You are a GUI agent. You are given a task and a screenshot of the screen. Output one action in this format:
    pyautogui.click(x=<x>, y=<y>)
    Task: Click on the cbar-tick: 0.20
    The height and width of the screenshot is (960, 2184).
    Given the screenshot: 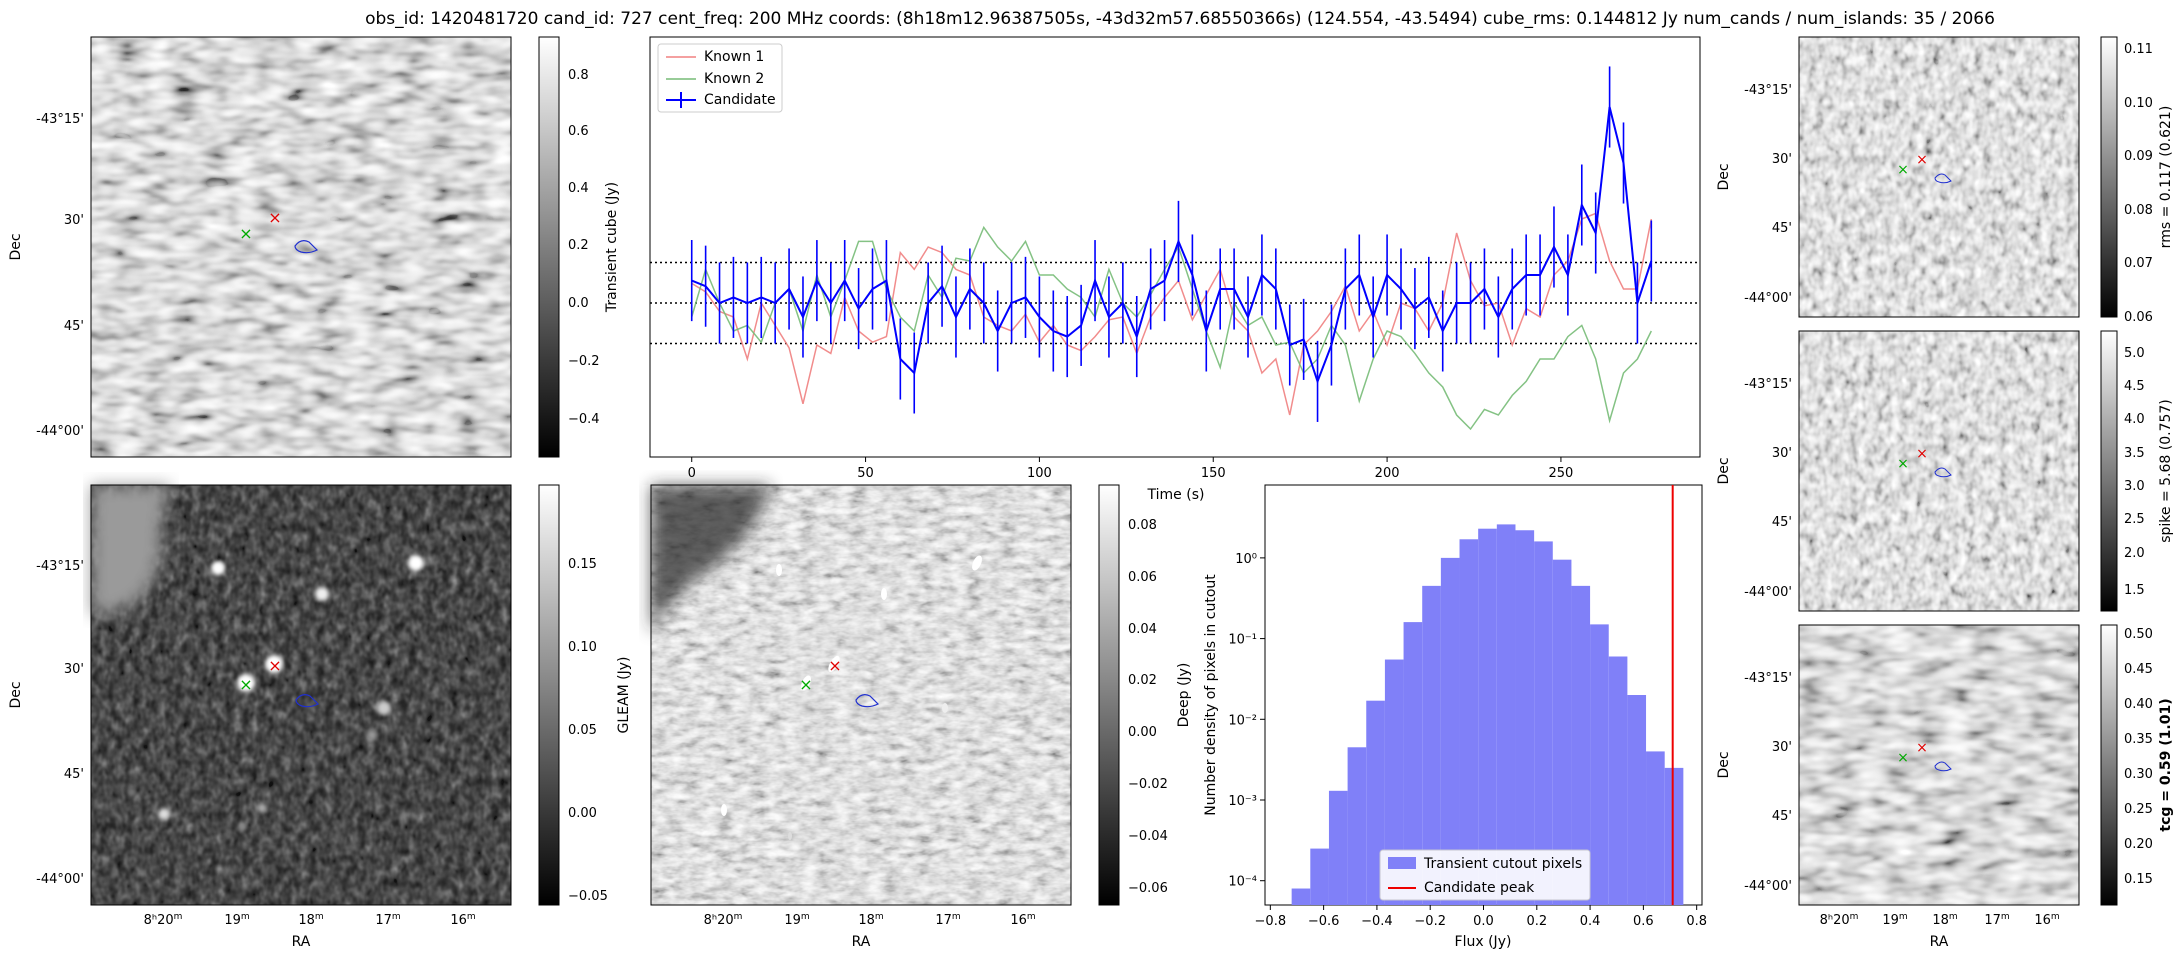 What is the action you would take?
    pyautogui.click(x=2138, y=844)
    